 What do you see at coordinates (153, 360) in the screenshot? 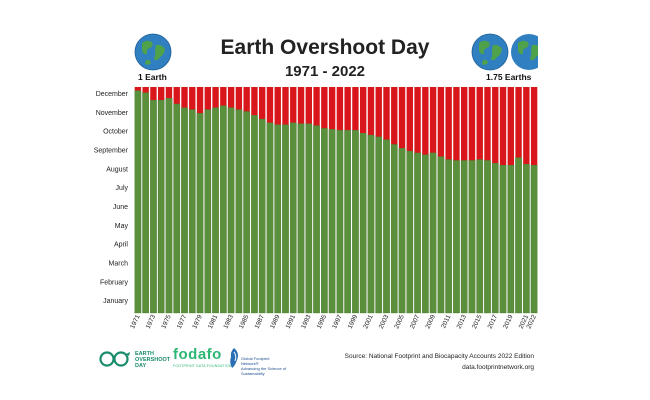
I see `earth-overshoot-day-logo-text: EARTH OVERSHOOT DAY` at bounding box center [153, 360].